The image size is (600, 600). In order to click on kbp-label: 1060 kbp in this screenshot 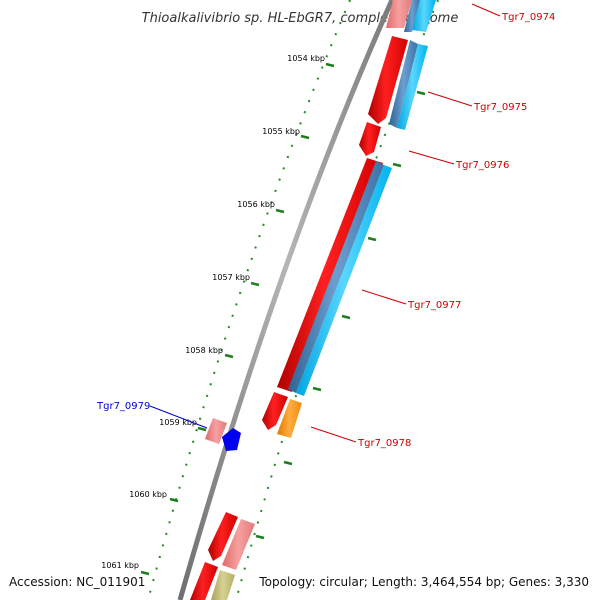, I will do `click(148, 494)`.